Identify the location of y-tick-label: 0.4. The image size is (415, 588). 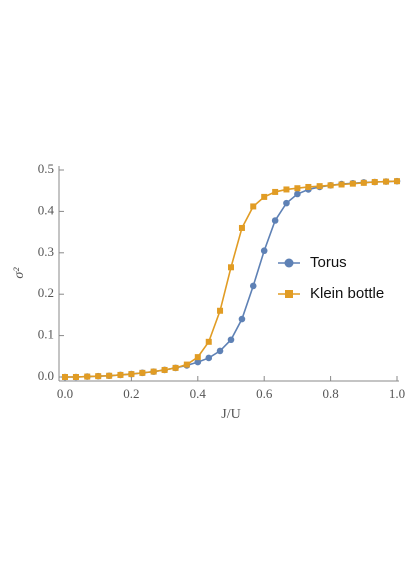
(46, 209).